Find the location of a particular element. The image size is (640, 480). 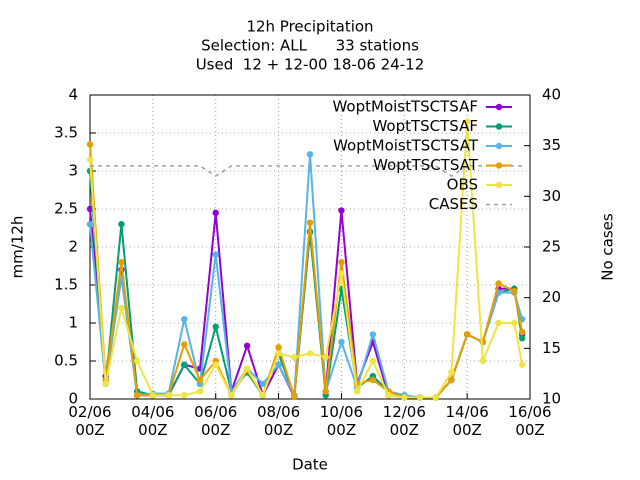

series-line is located at coordinates (306, 171).